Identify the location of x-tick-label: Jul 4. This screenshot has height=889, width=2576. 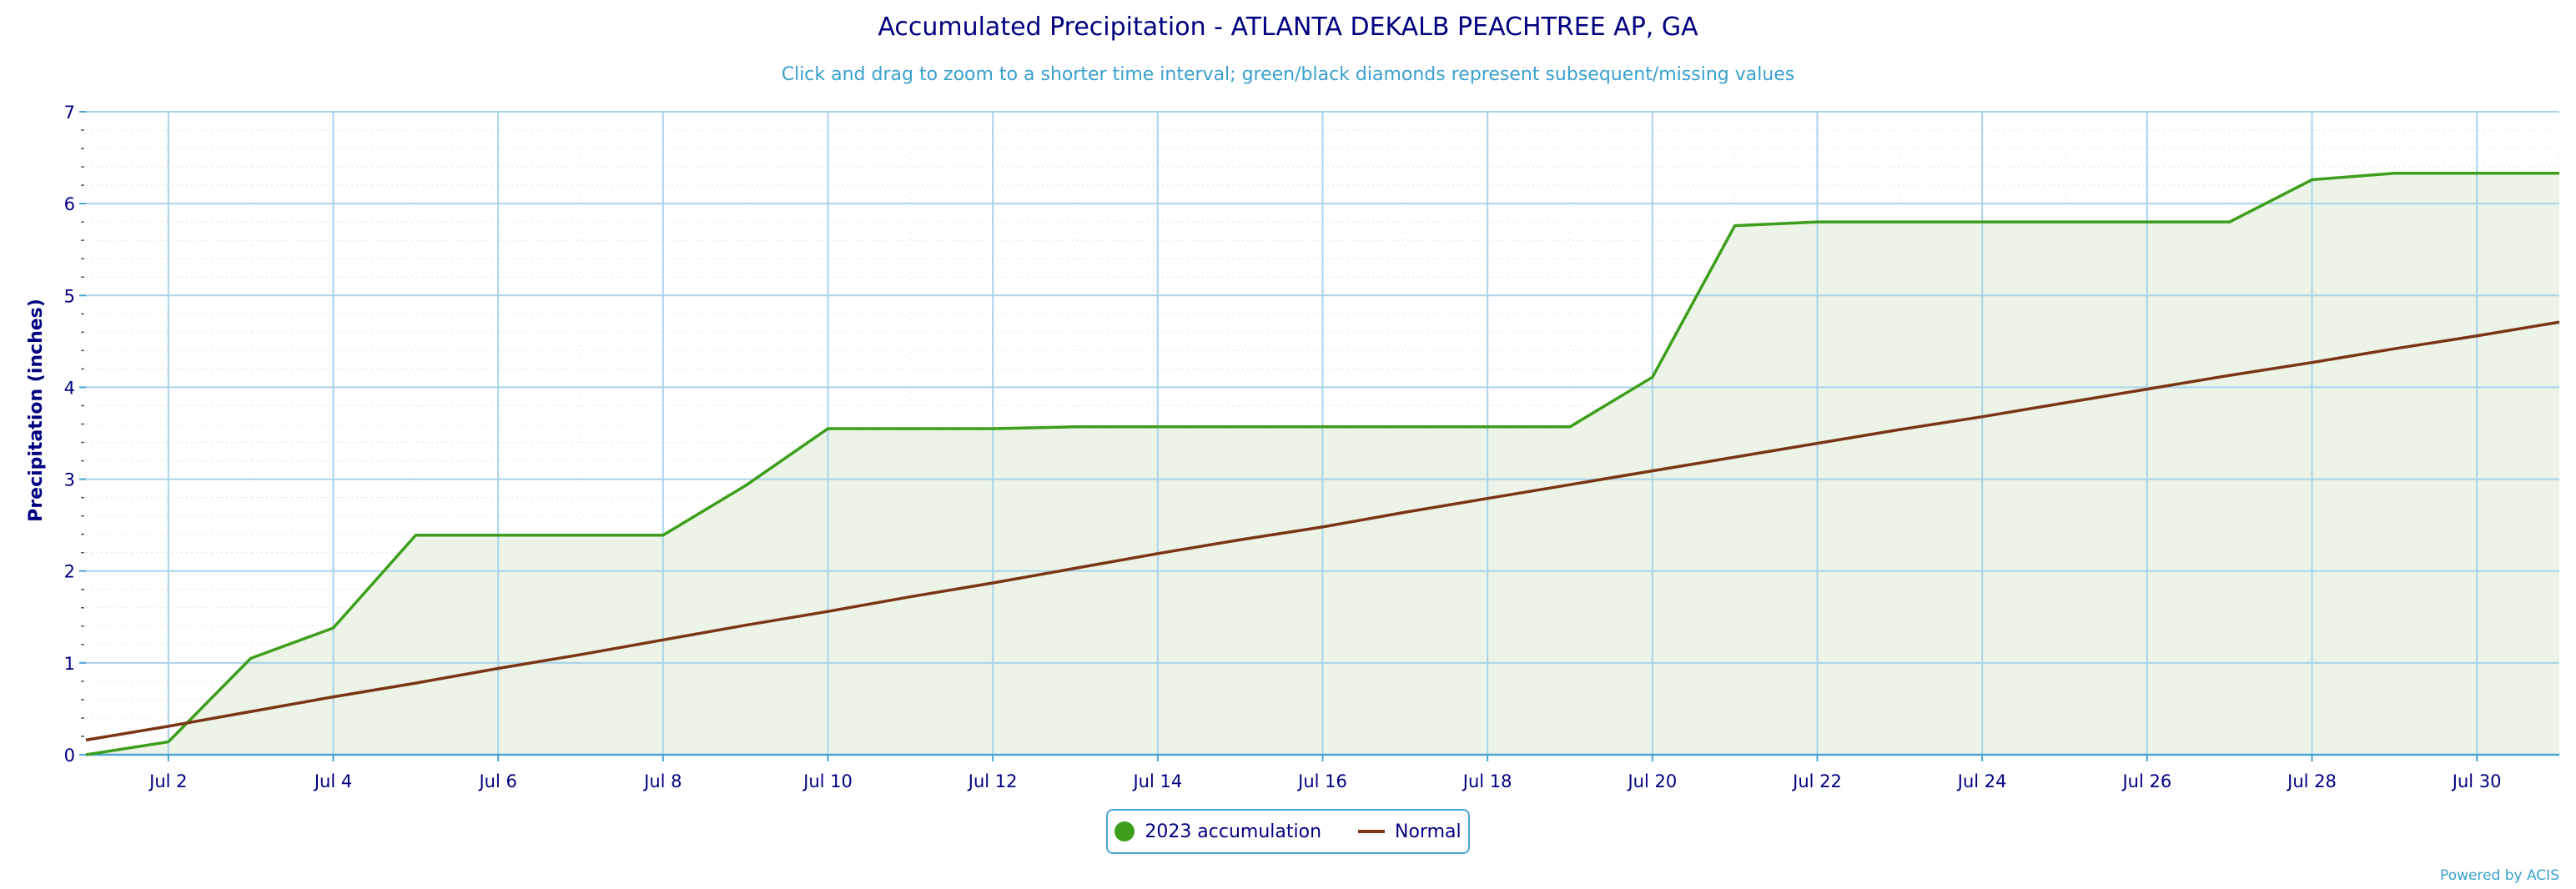
(332, 781).